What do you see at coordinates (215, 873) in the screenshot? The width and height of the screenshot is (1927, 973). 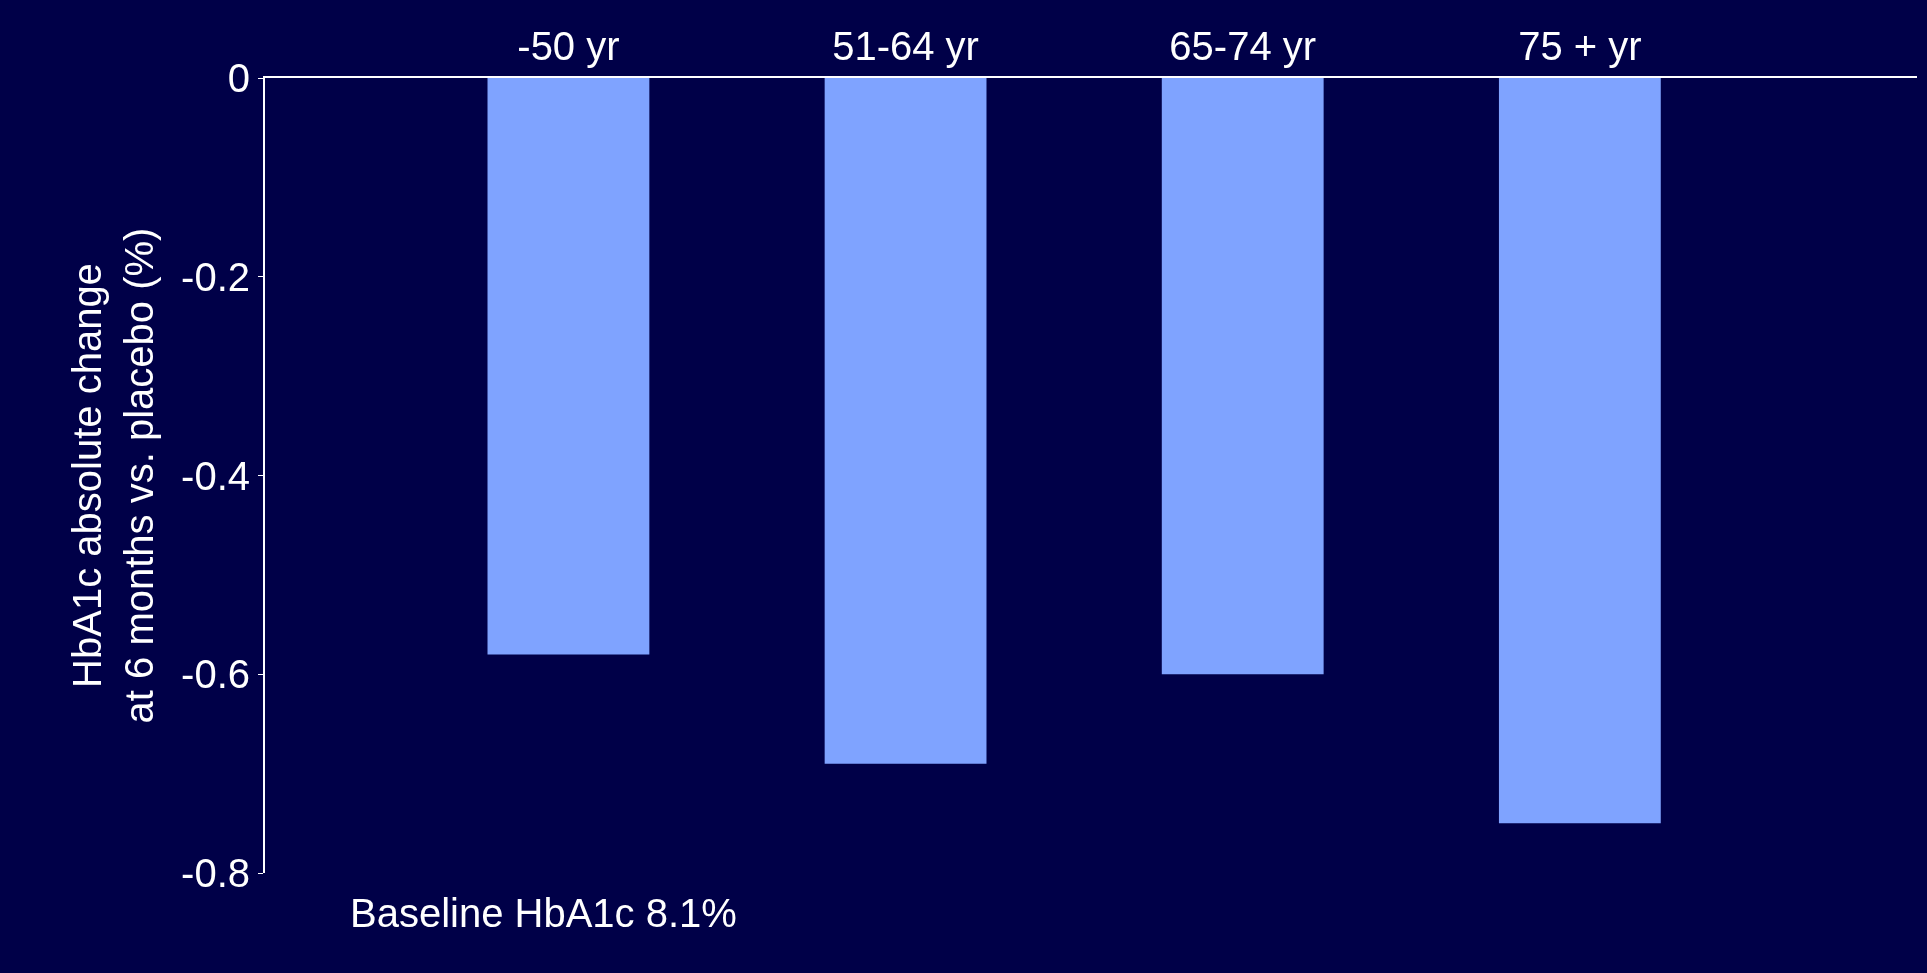 I see `y-tick-label: -0.8` at bounding box center [215, 873].